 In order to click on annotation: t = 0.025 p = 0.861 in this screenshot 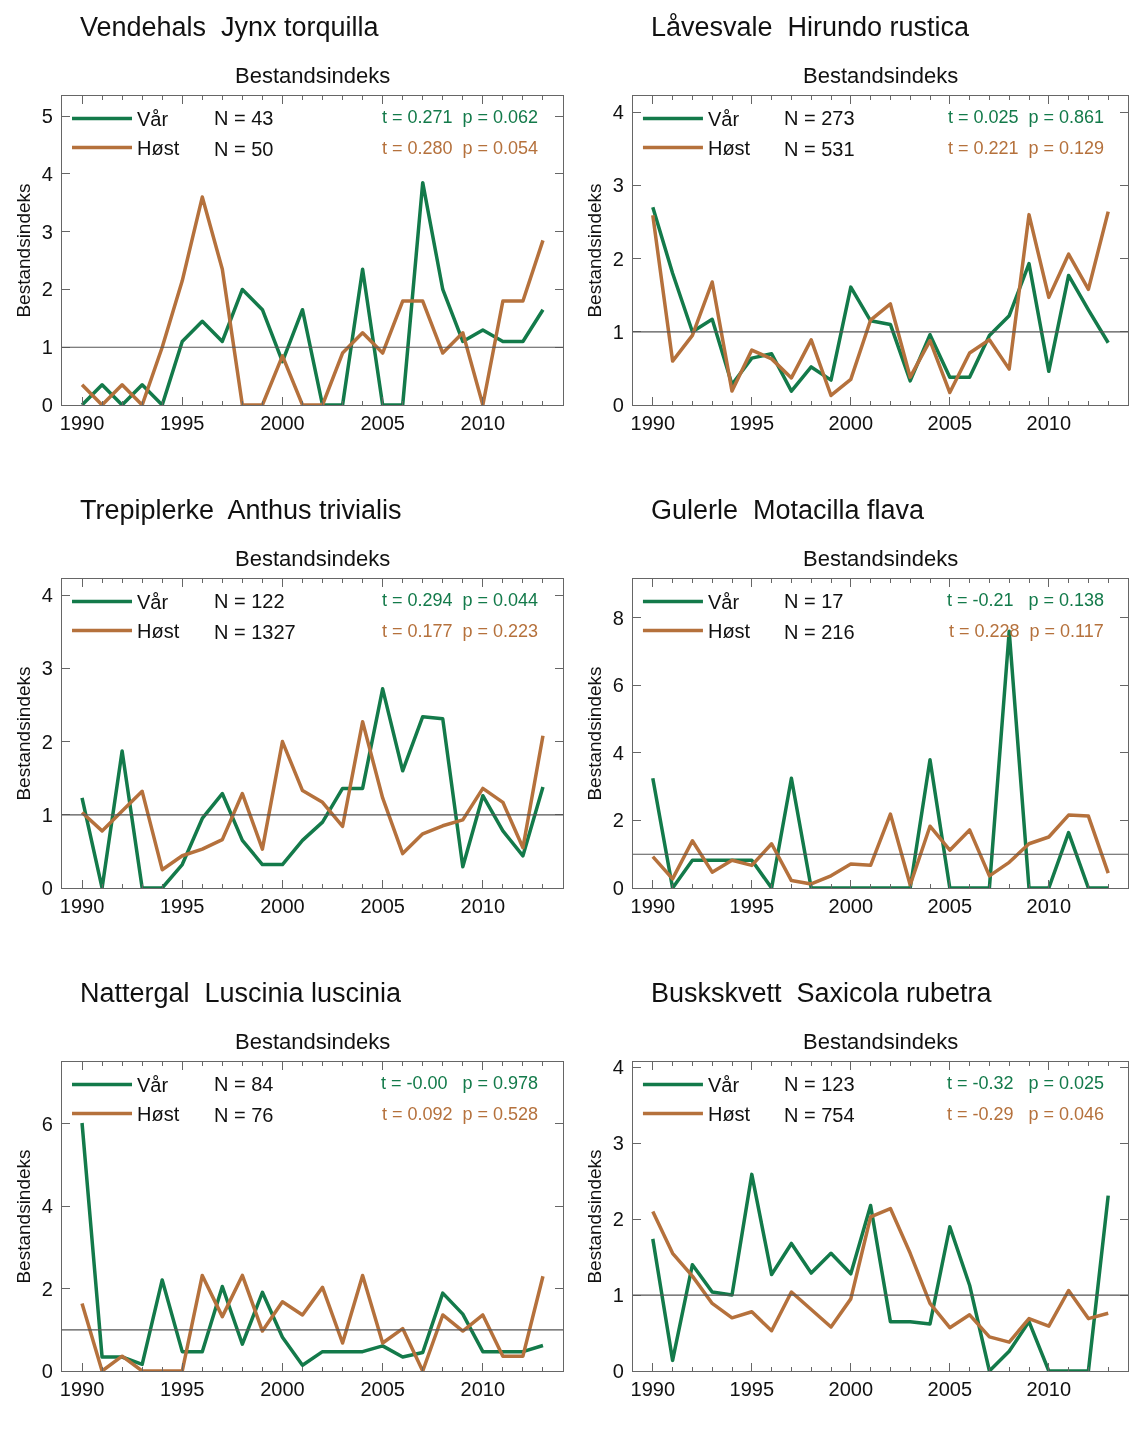, I will do `click(1026, 117)`.